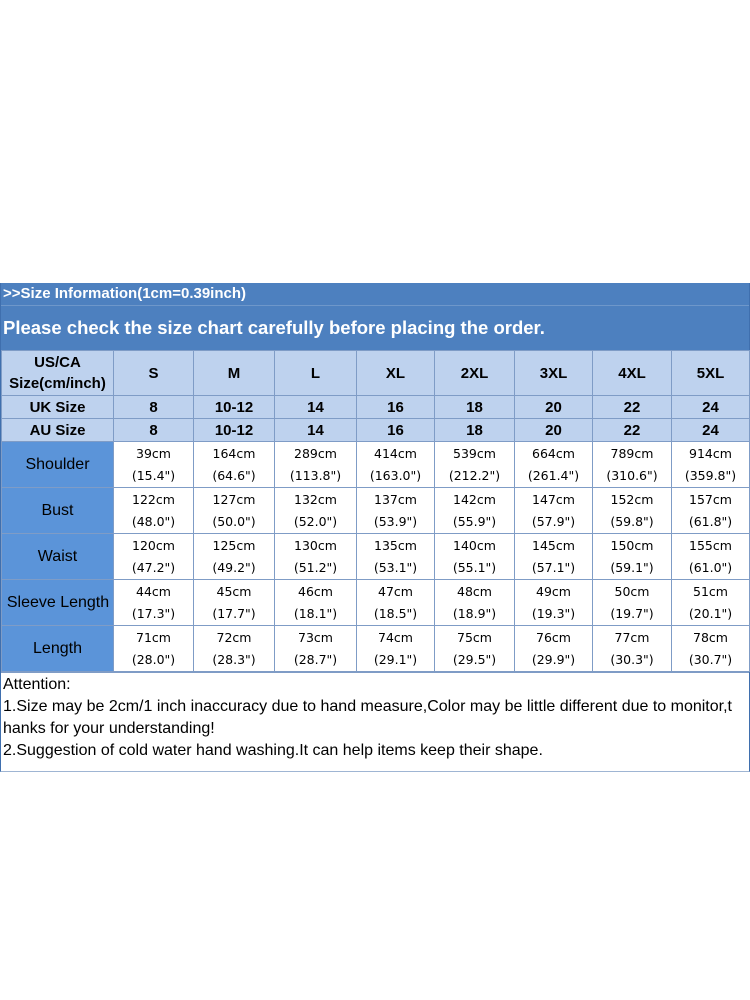 The width and height of the screenshot is (750, 1000). Describe the element at coordinates (553, 430) in the screenshot. I see `au-size-cell: 20` at that location.